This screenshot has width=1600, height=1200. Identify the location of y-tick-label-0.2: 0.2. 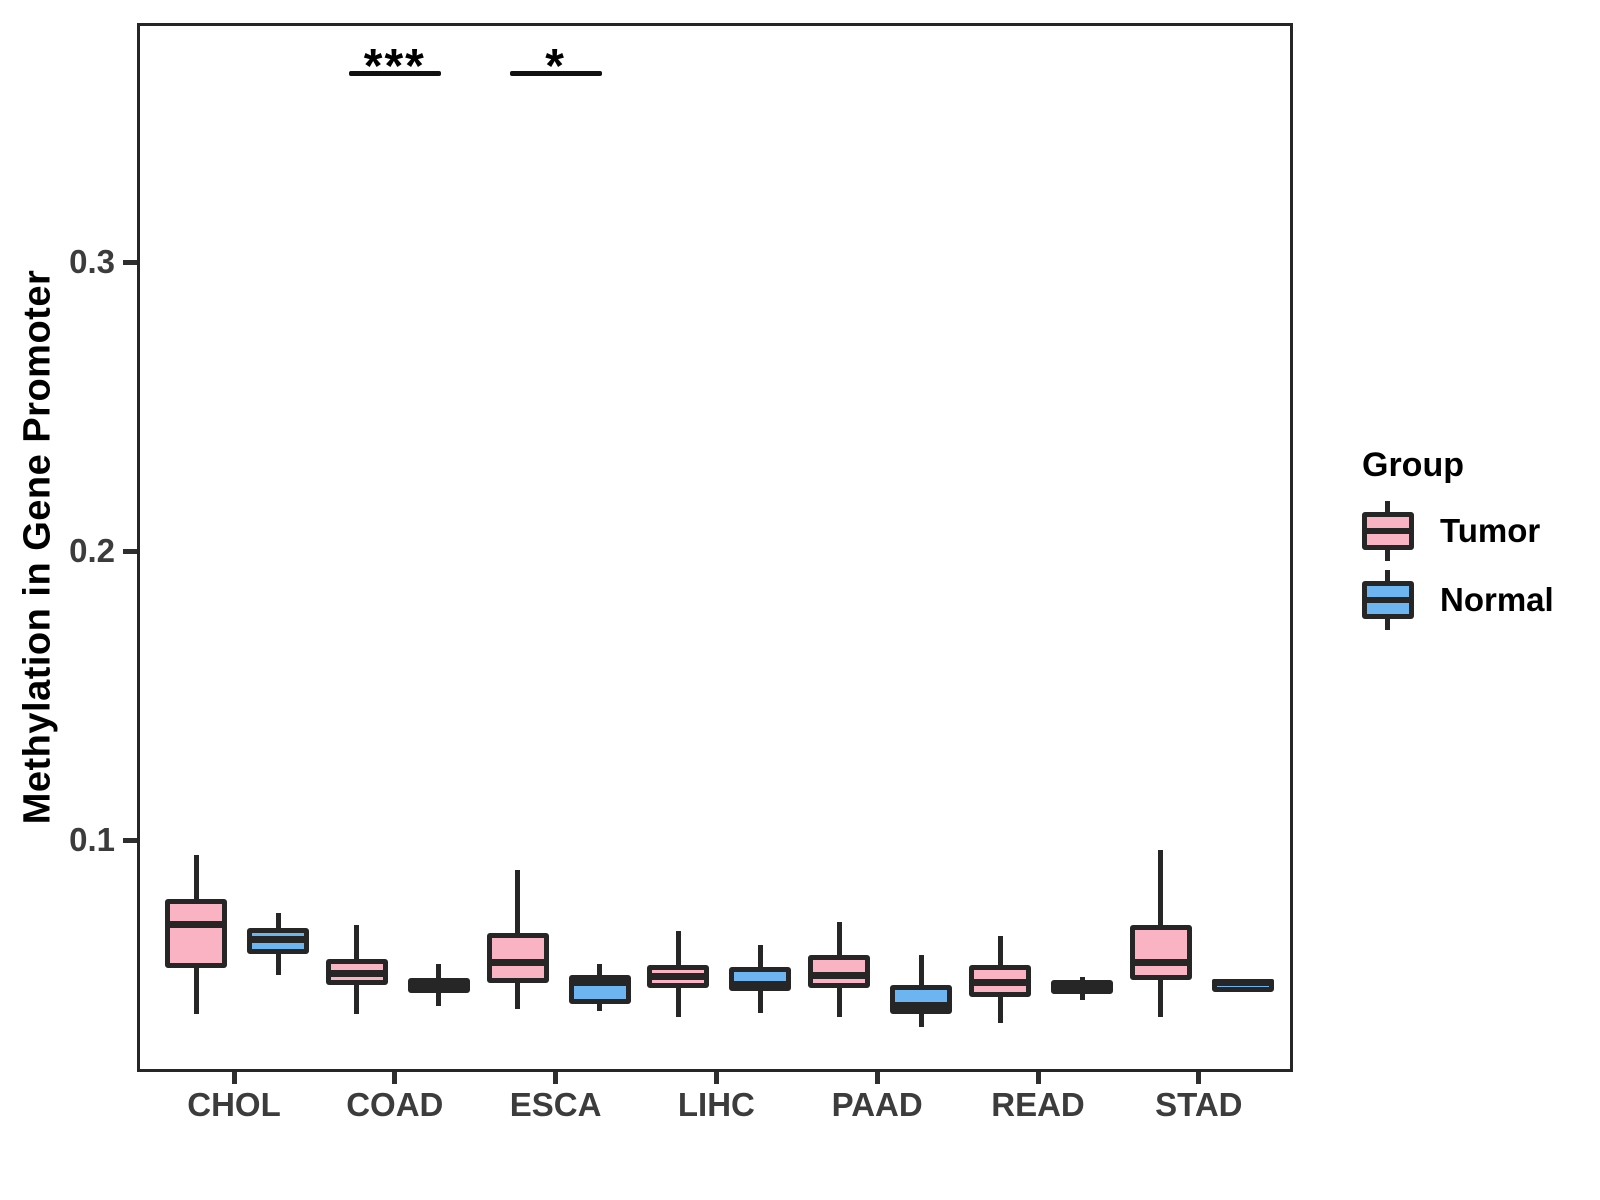
(92, 550).